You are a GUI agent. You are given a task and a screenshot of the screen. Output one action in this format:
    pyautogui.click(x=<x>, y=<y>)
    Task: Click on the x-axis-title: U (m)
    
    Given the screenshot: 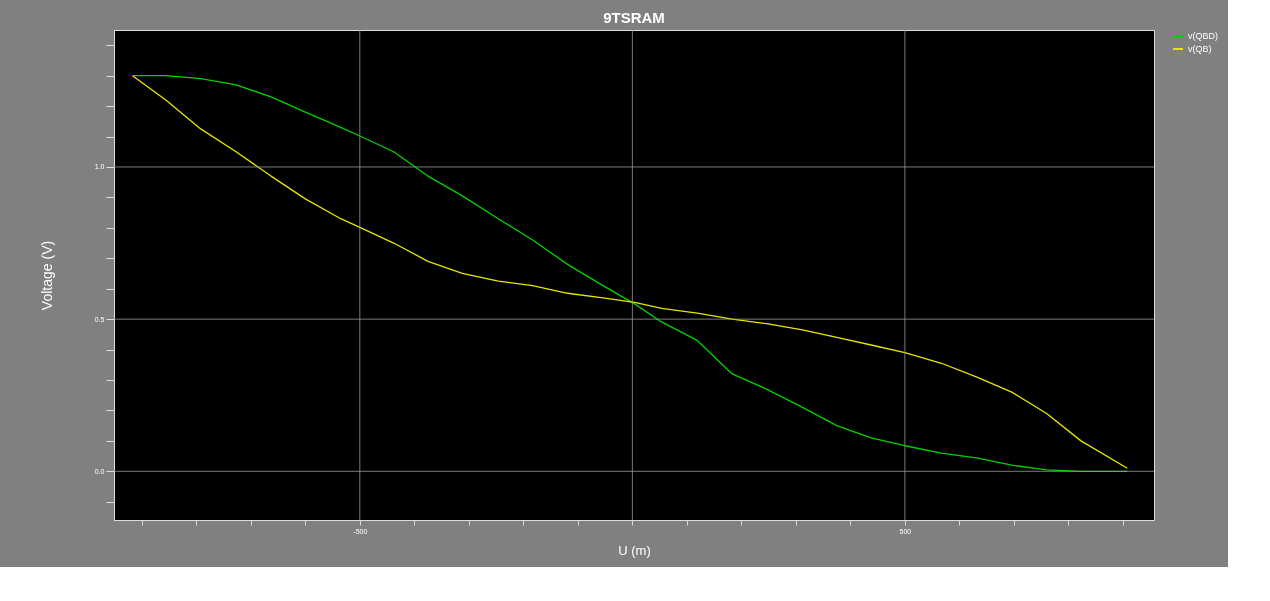 What is the action you would take?
    pyautogui.click(x=634, y=550)
    